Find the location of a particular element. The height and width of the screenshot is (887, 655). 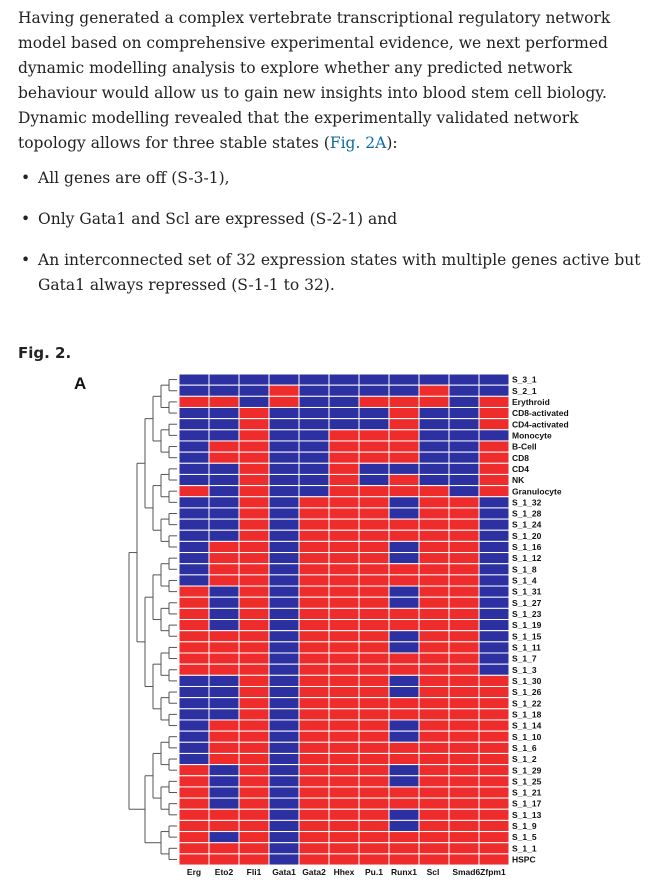

row-label: S_1_1 is located at coordinates (524, 848).